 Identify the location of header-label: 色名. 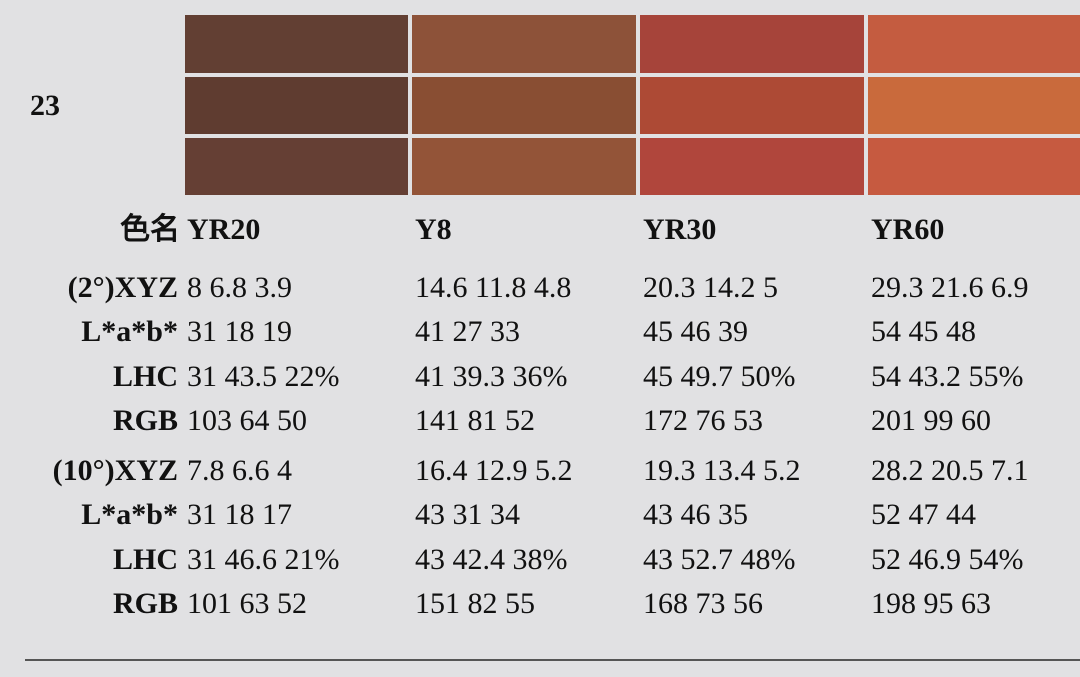
(150, 229).